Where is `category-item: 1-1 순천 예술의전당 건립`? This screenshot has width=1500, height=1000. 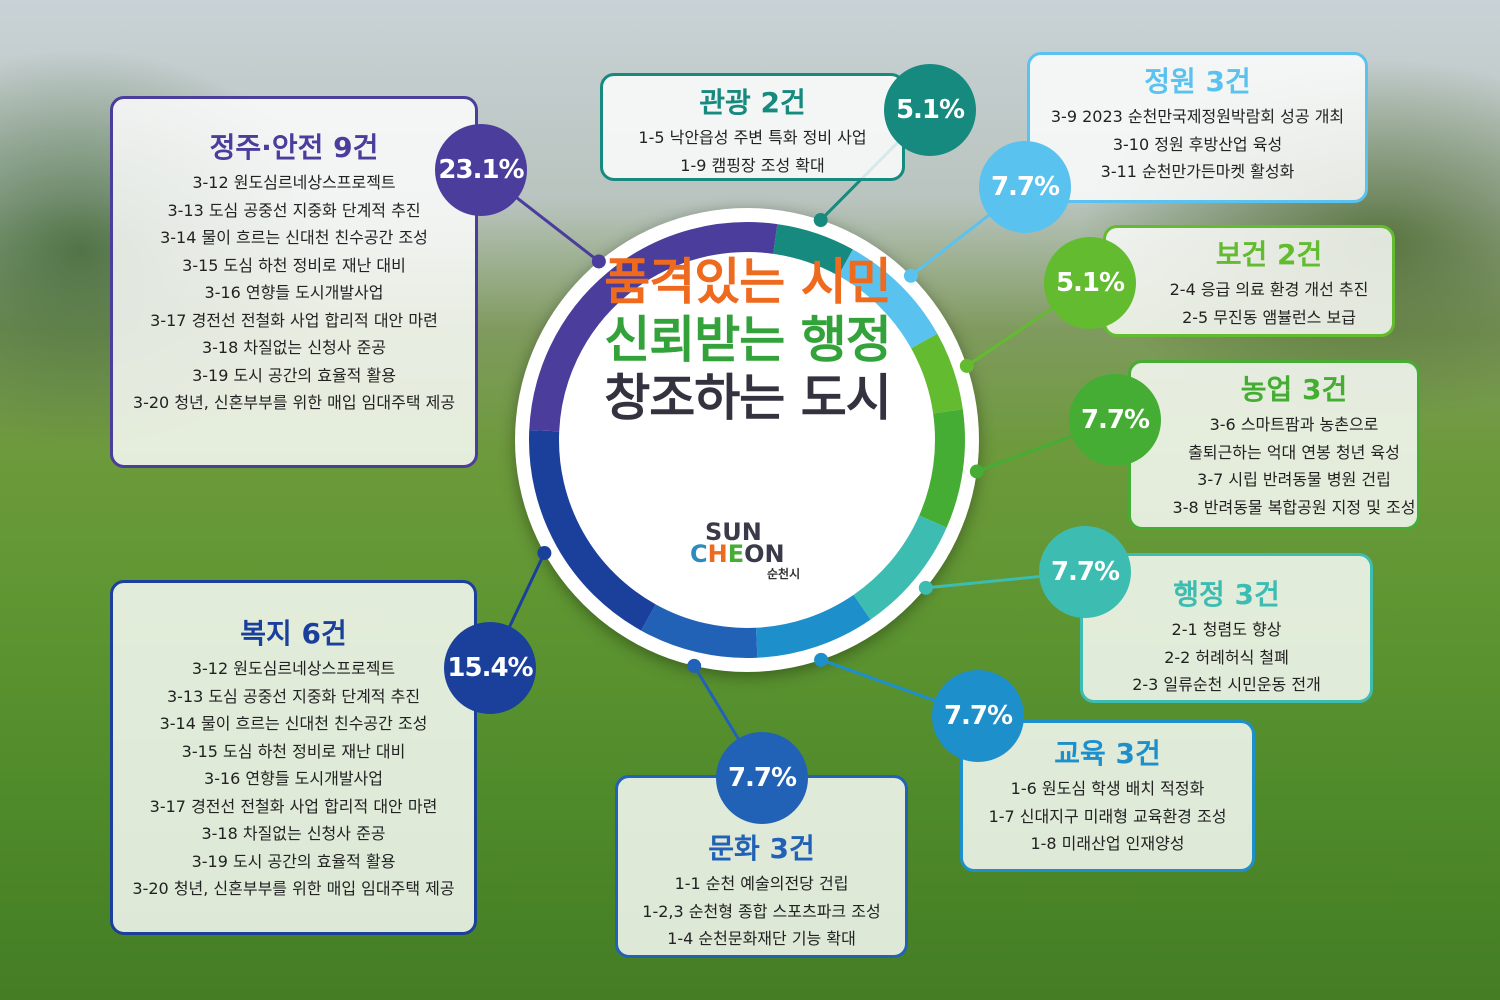 category-item: 1-1 순천 예술의전당 건립 is located at coordinates (761, 883).